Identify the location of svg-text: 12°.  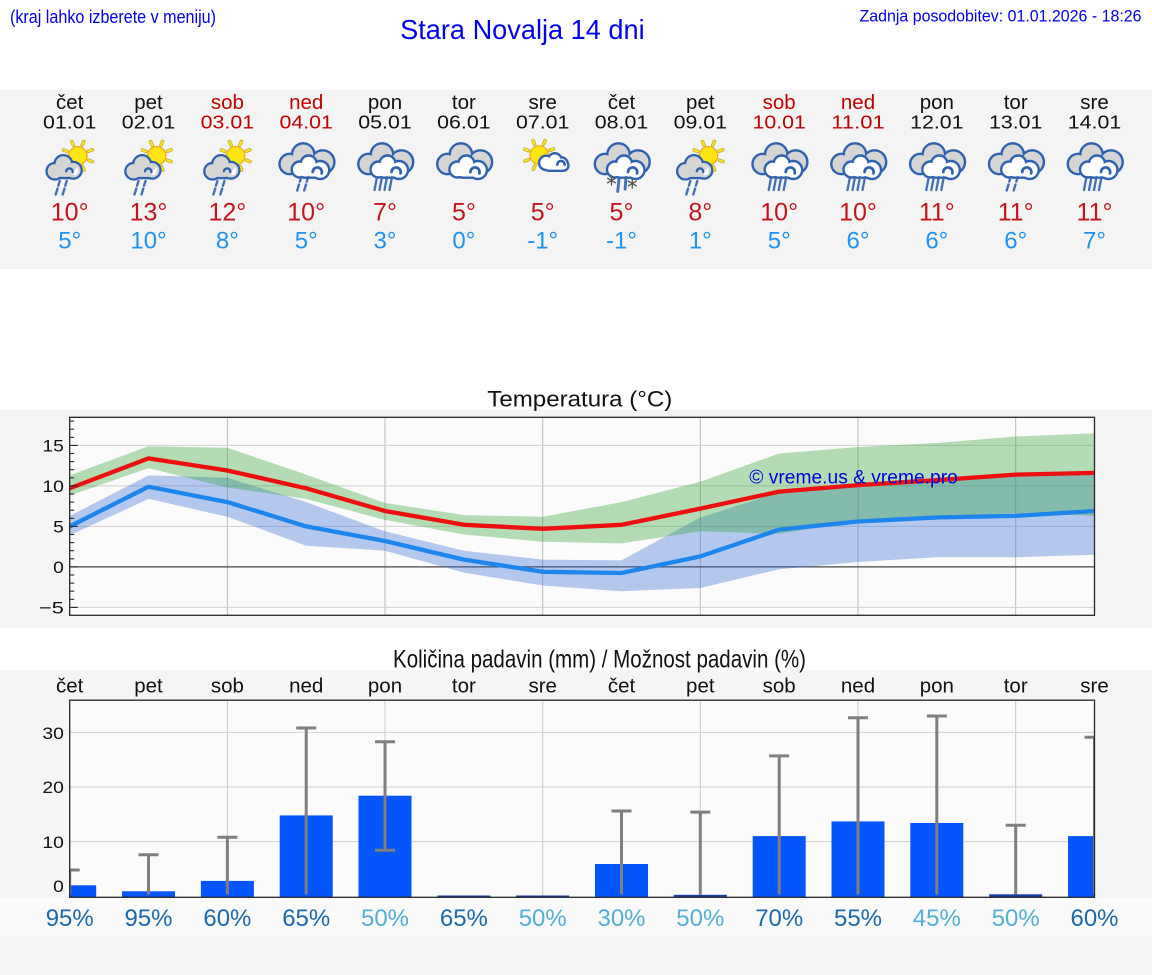
(227, 213).